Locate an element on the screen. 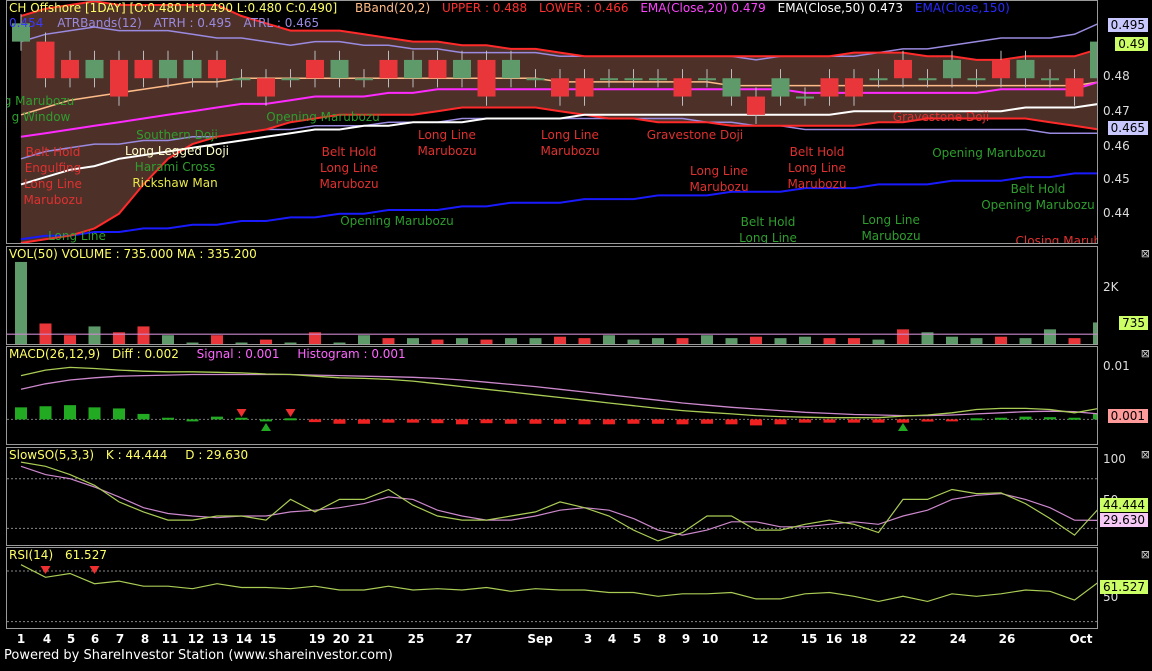  stoch-d: D : 29.630 is located at coordinates (217, 455).